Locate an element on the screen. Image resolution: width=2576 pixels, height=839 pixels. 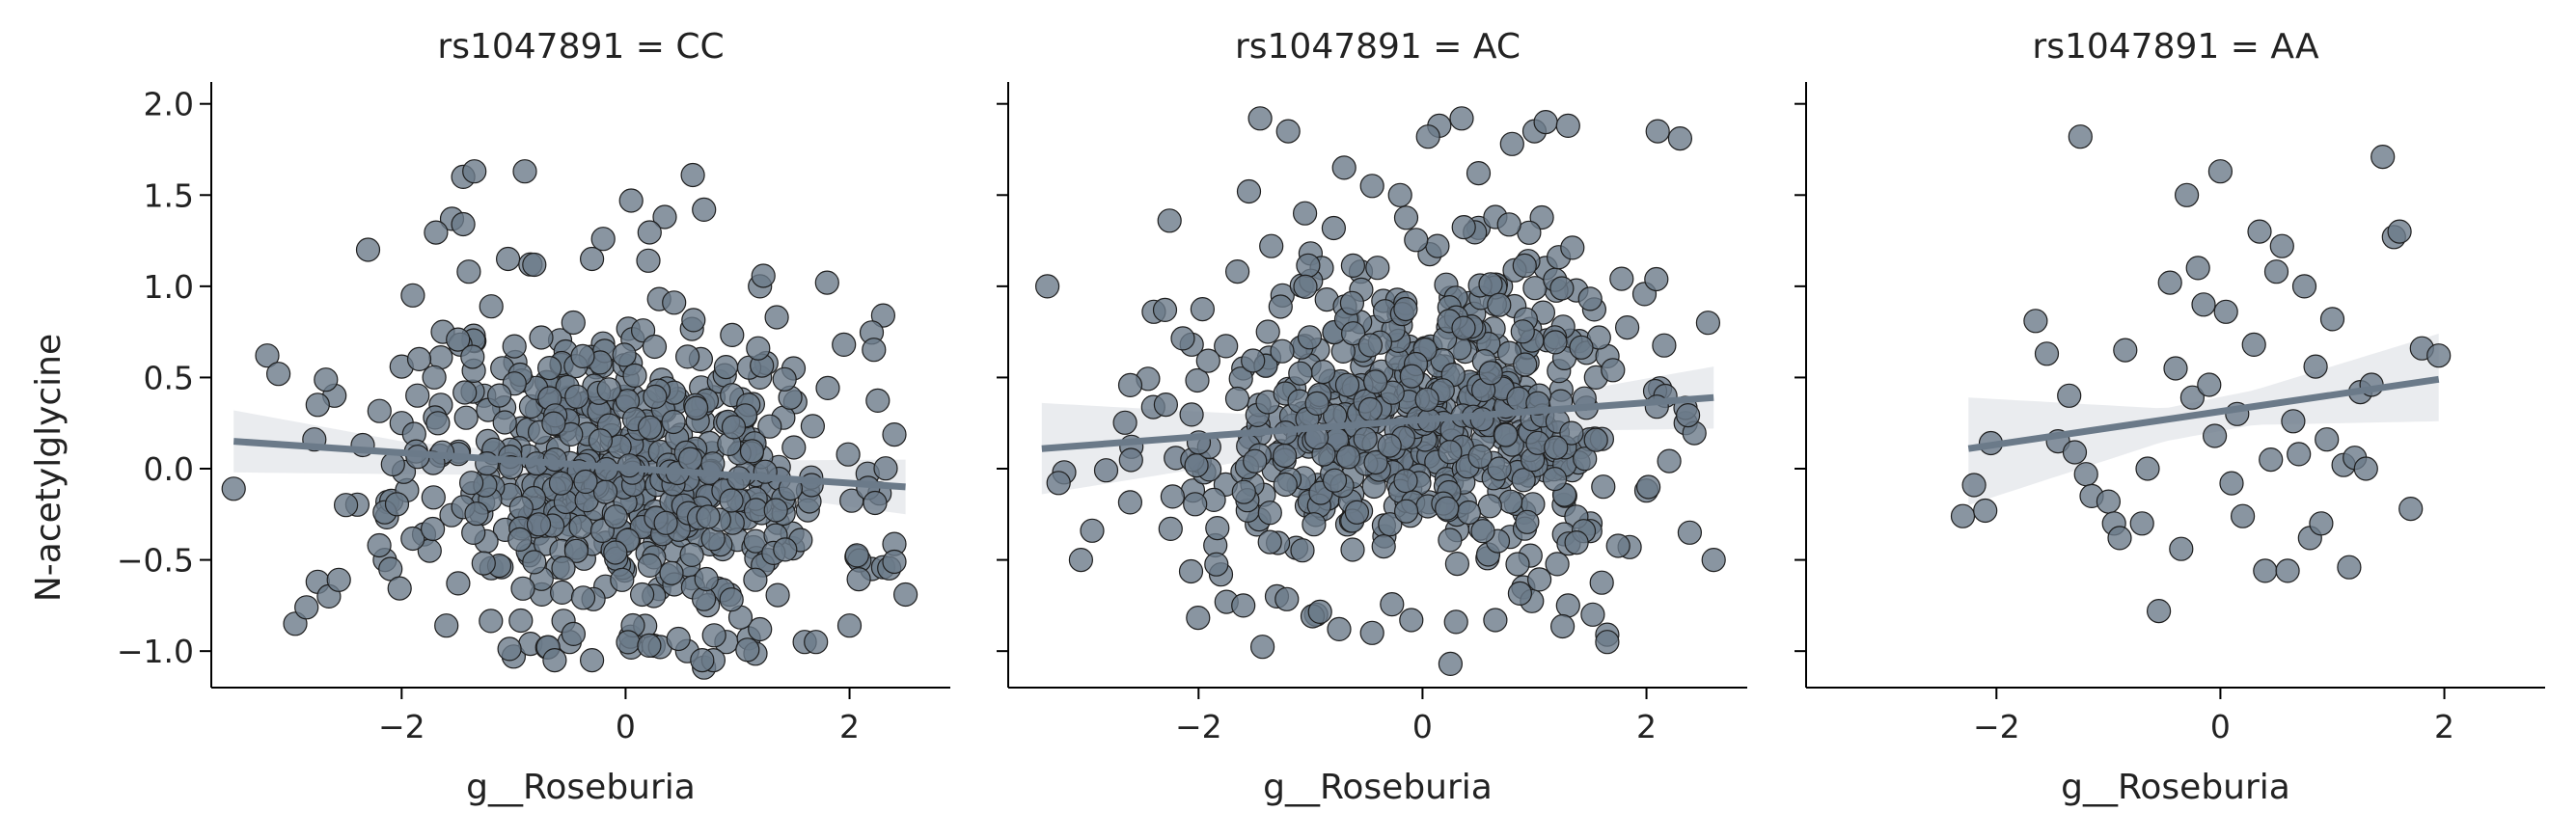
x-tick-label: 0 is located at coordinates (1422, 726).